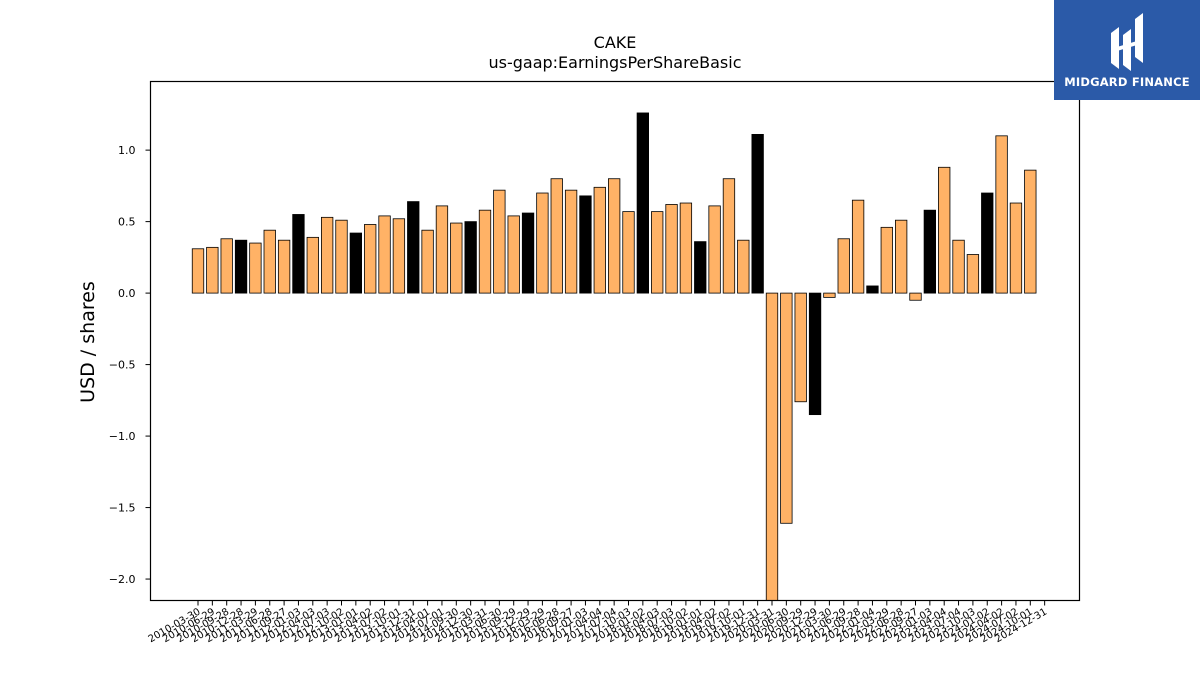  I want to click on y-axis: −2.0 −1.5 −1.0 −0.5 0.0 0.5 1.0, so click(130, 365).